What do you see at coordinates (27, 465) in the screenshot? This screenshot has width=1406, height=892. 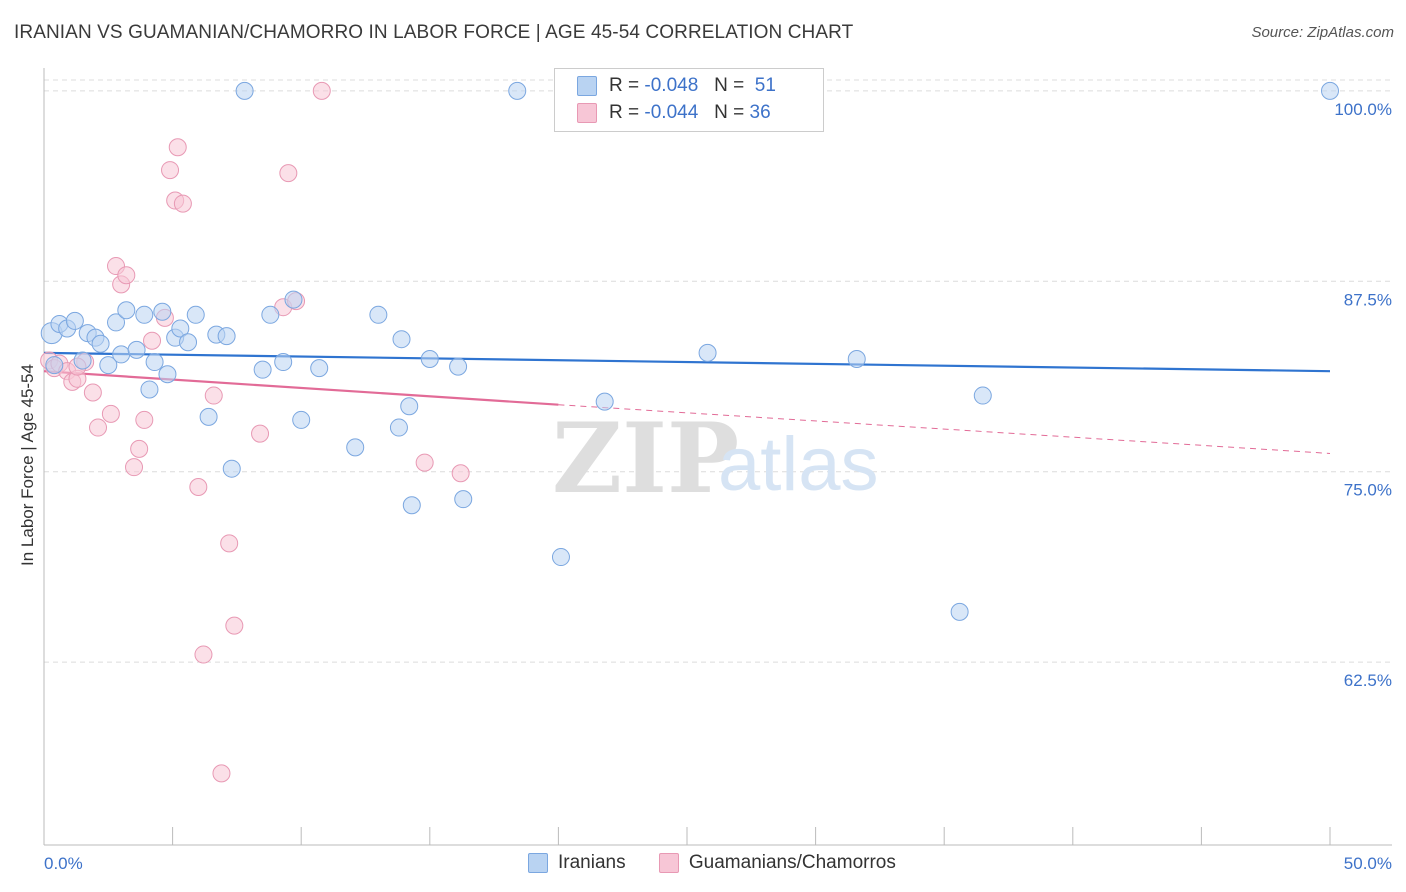 I see `y-axis-label: In Labor Force | Age 45-54` at bounding box center [27, 465].